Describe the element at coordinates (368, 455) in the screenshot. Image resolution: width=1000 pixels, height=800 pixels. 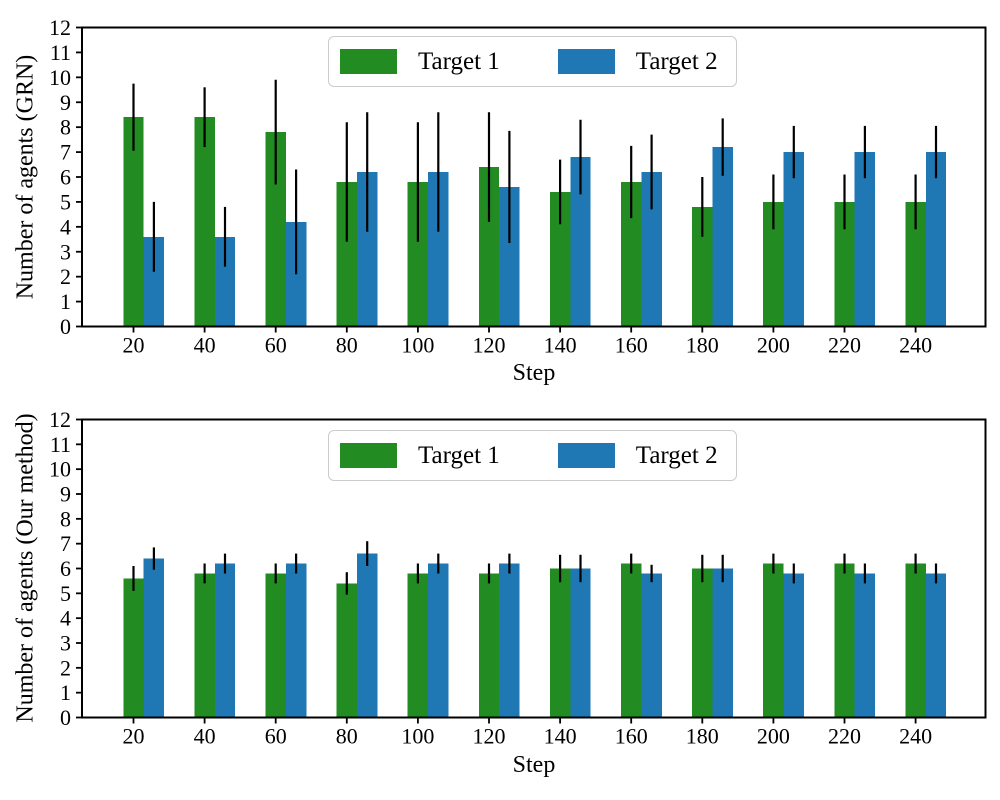
I see `target-1-swatch-icon` at that location.